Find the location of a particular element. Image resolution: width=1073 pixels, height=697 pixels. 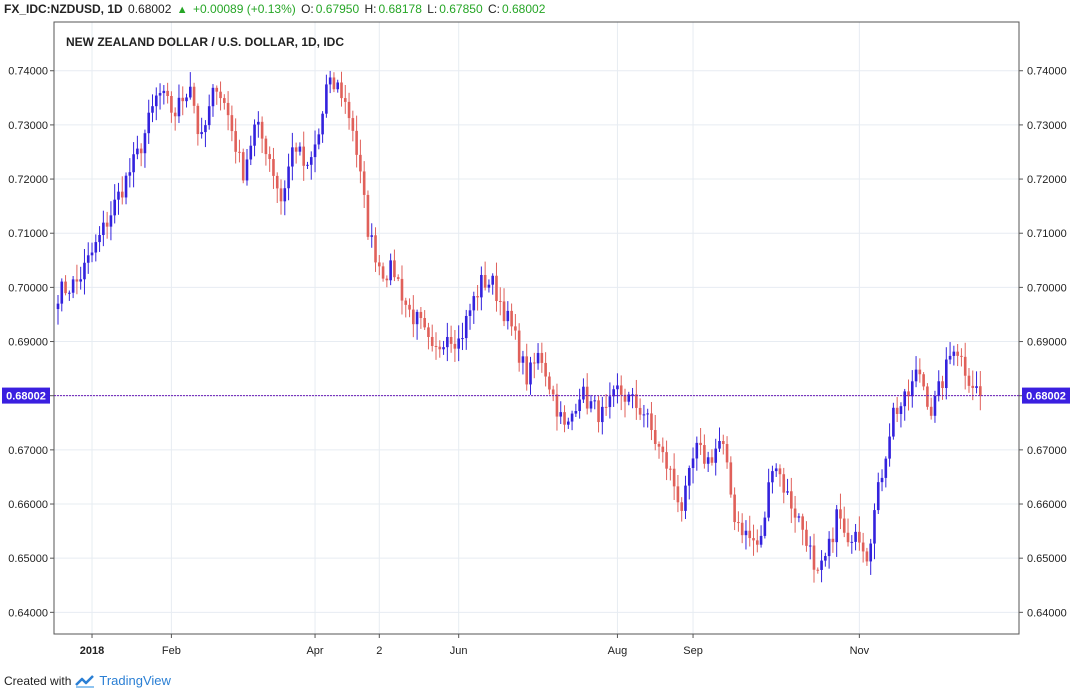

x-tick-label: 2018 is located at coordinates (92, 651).